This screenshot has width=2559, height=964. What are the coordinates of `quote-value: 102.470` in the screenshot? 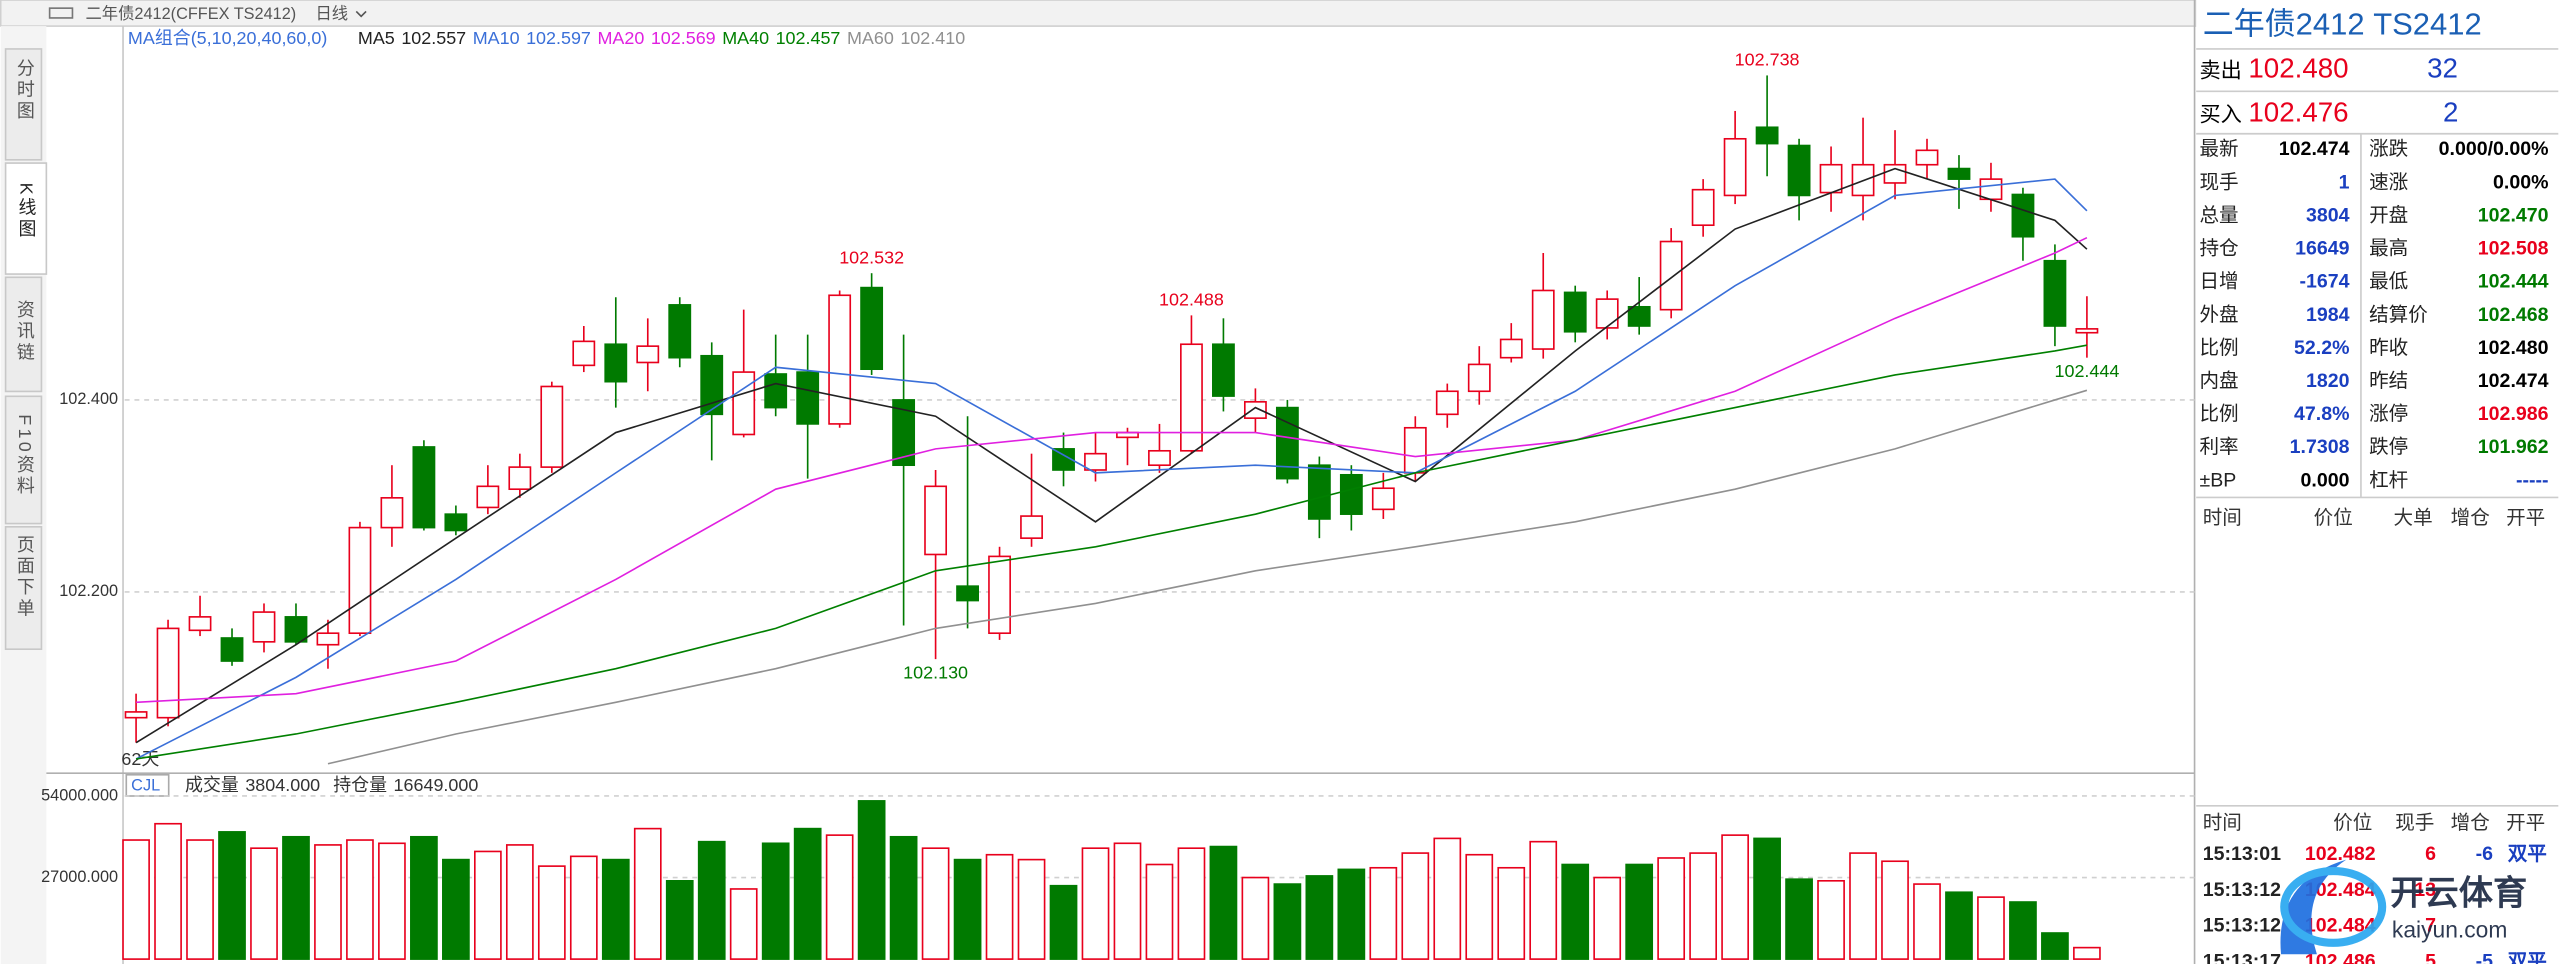 It's located at (2513, 215).